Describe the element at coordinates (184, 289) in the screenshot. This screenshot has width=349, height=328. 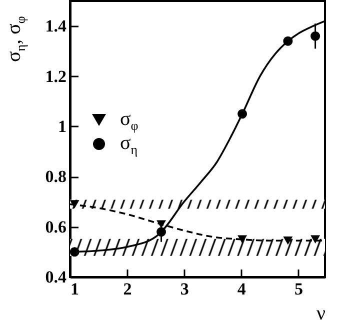
I see `x-tick-label: 3` at that location.